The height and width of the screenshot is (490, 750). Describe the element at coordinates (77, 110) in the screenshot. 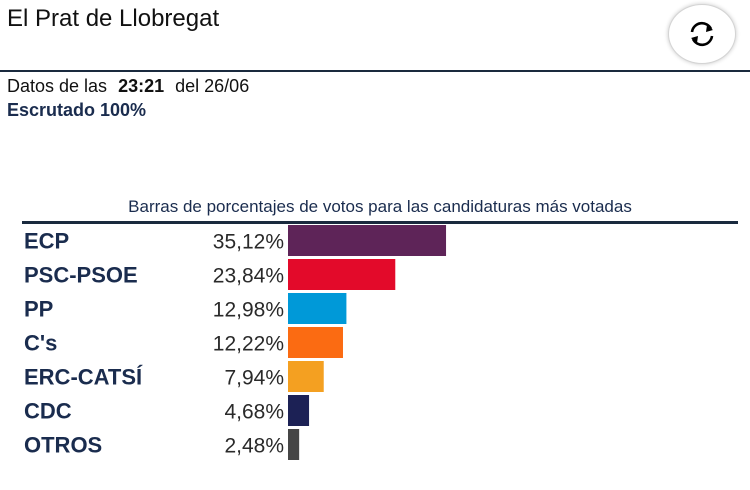

I see `scrutiny-status: Escrutado 100%` at that location.